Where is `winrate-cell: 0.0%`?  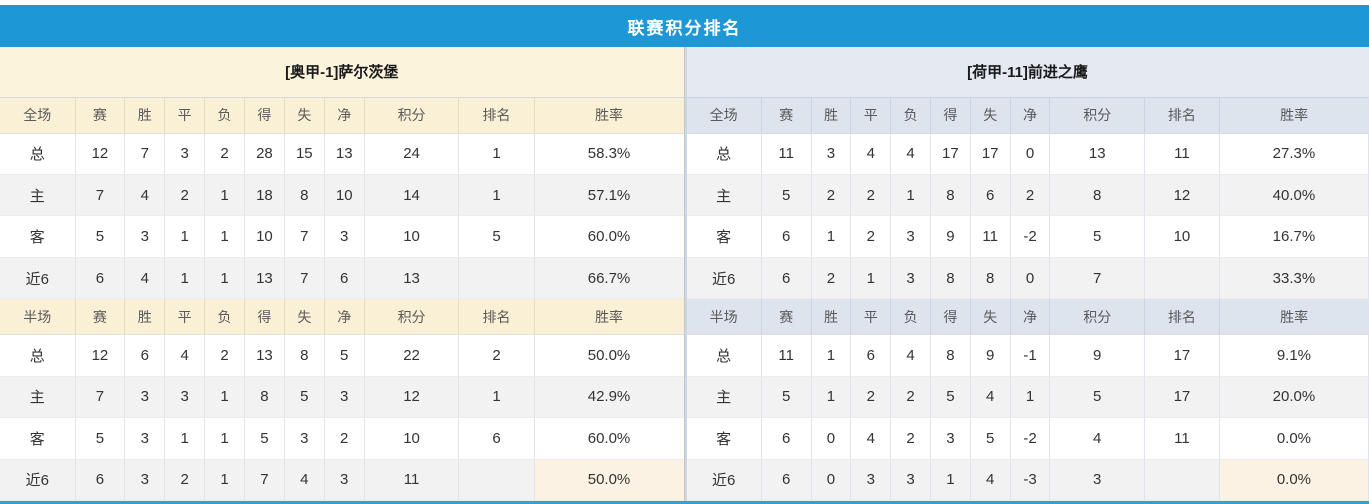
winrate-cell: 0.0% is located at coordinates (1294, 438).